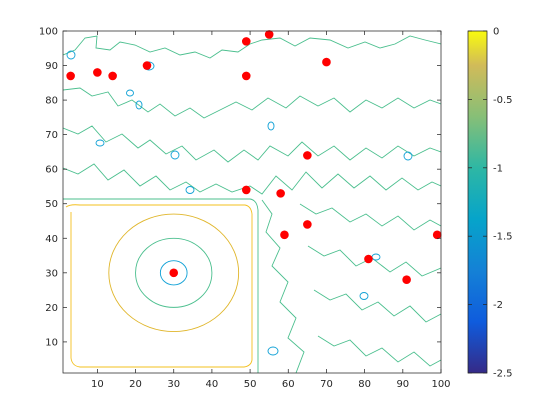  I want to click on colorbar: 0 -0.5 -1 -1.5 -2 -2.5, so click(490, 203).